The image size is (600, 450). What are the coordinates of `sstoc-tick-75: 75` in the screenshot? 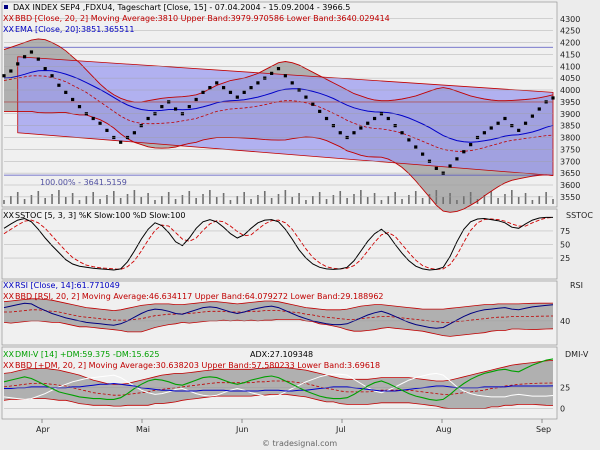 It's located at (565, 231).